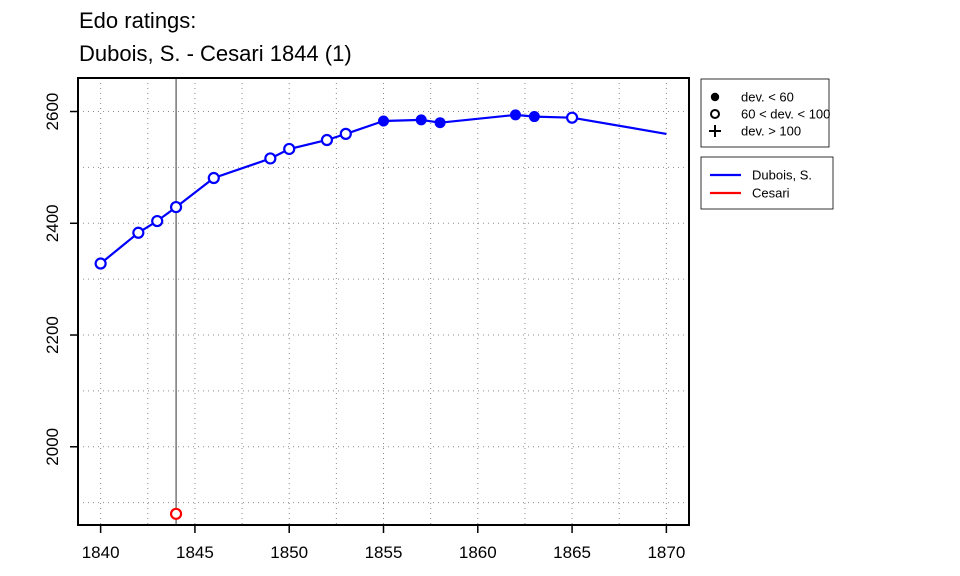  Describe the element at coordinates (137, 20) in the screenshot. I see `chart-title-line-1: Edo ratings:` at that location.